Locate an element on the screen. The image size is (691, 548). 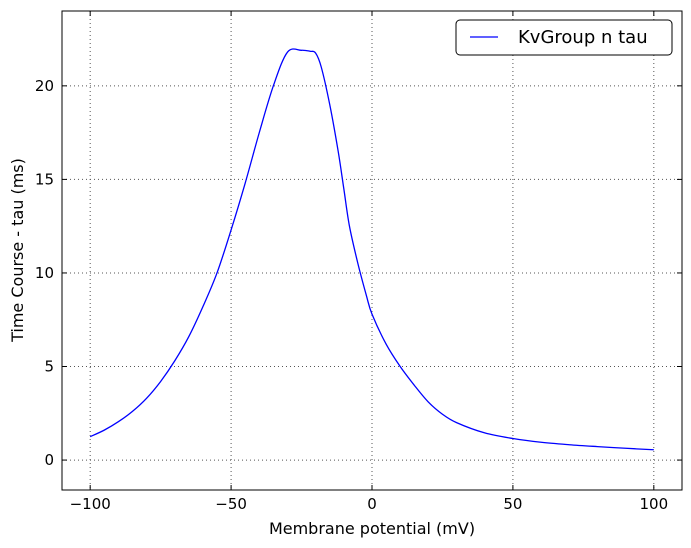
x-tick-label: −100 is located at coordinates (90, 504).